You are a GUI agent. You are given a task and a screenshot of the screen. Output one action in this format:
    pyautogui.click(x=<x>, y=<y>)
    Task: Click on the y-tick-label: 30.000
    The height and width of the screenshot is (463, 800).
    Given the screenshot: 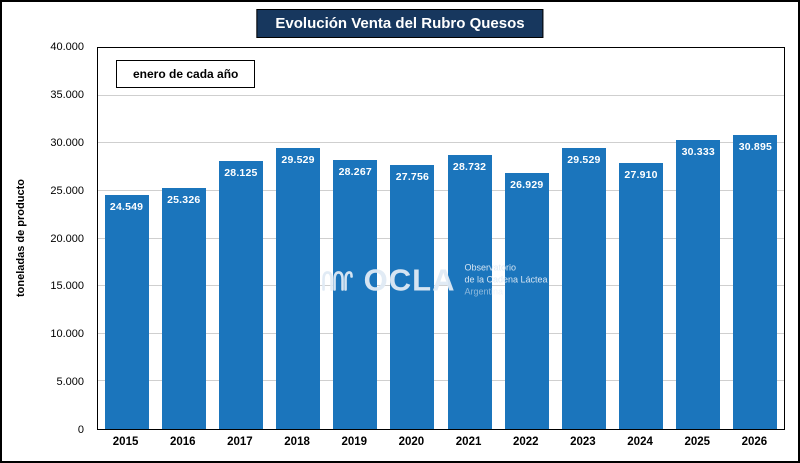 What is the action you would take?
    pyautogui.click(x=67, y=142)
    